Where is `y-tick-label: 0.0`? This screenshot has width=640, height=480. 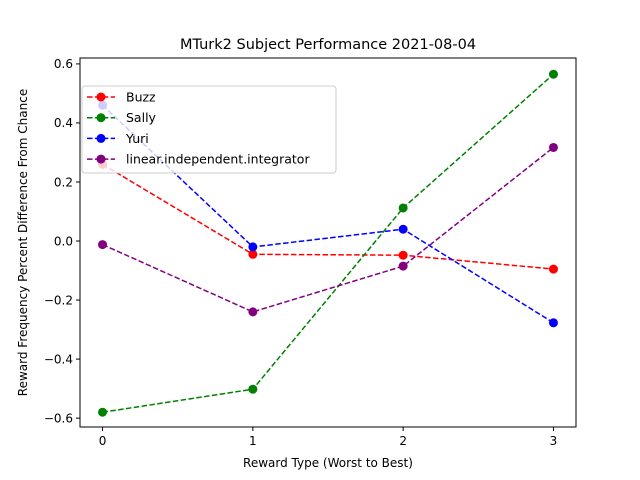
y-tick-label: 0.0 is located at coordinates (63, 241).